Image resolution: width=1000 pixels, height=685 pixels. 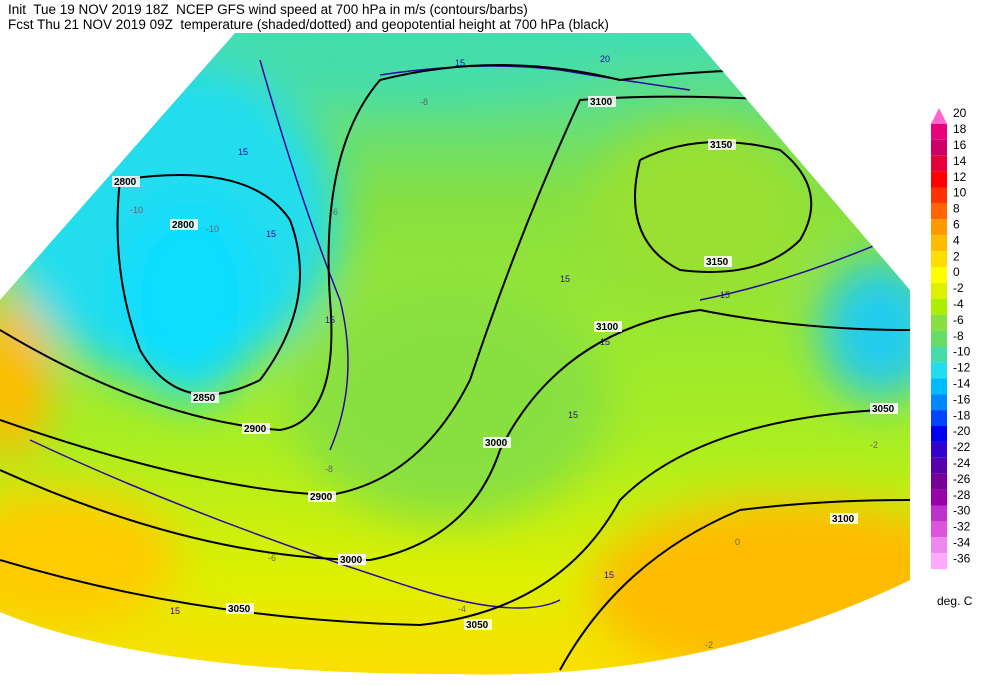 What do you see at coordinates (709, 645) in the screenshot?
I see `temperature-label: -2` at bounding box center [709, 645].